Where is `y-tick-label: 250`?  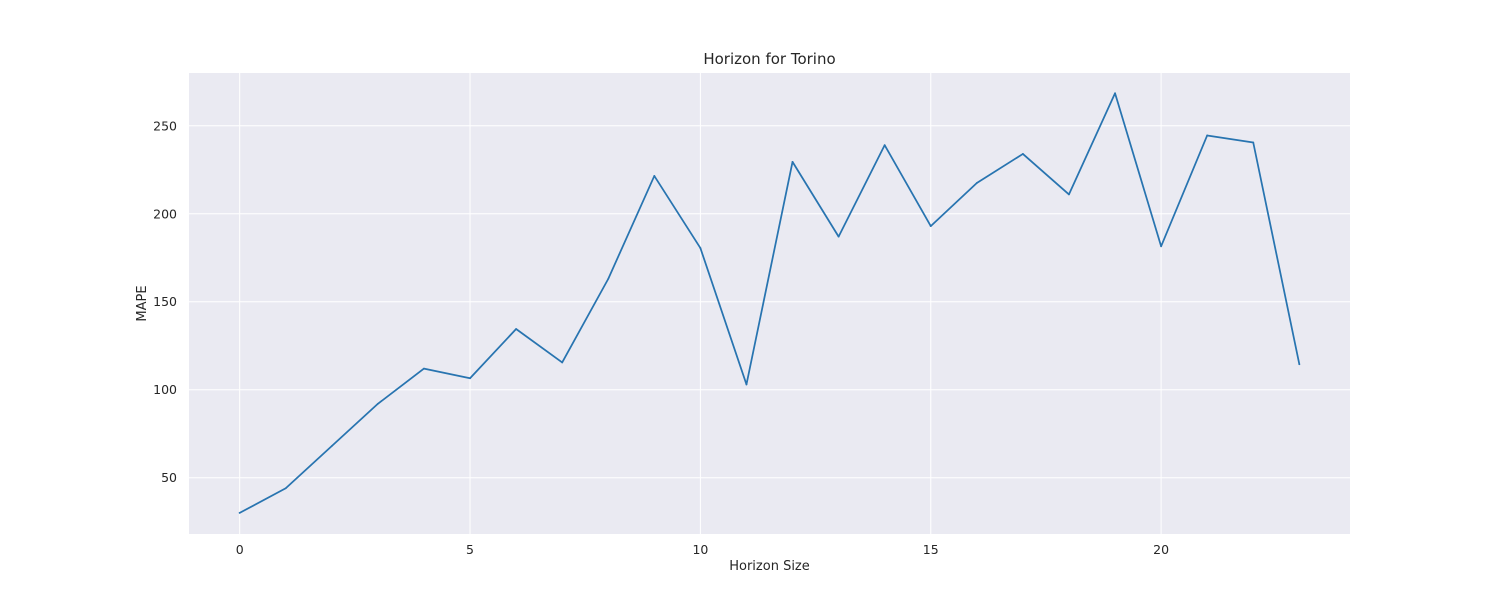 y-tick-label: 250 is located at coordinates (165, 125).